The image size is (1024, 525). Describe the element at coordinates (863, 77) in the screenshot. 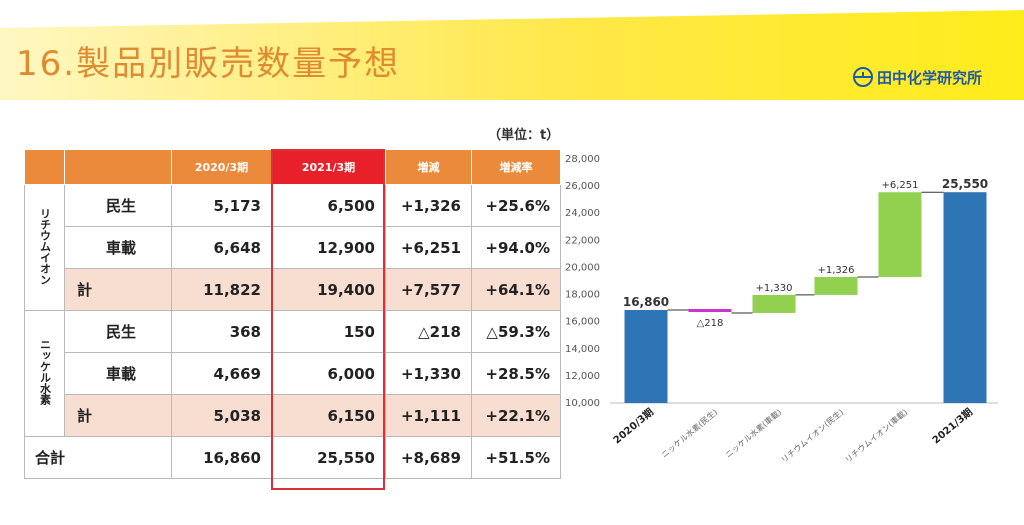

I see `logo-icon` at that location.